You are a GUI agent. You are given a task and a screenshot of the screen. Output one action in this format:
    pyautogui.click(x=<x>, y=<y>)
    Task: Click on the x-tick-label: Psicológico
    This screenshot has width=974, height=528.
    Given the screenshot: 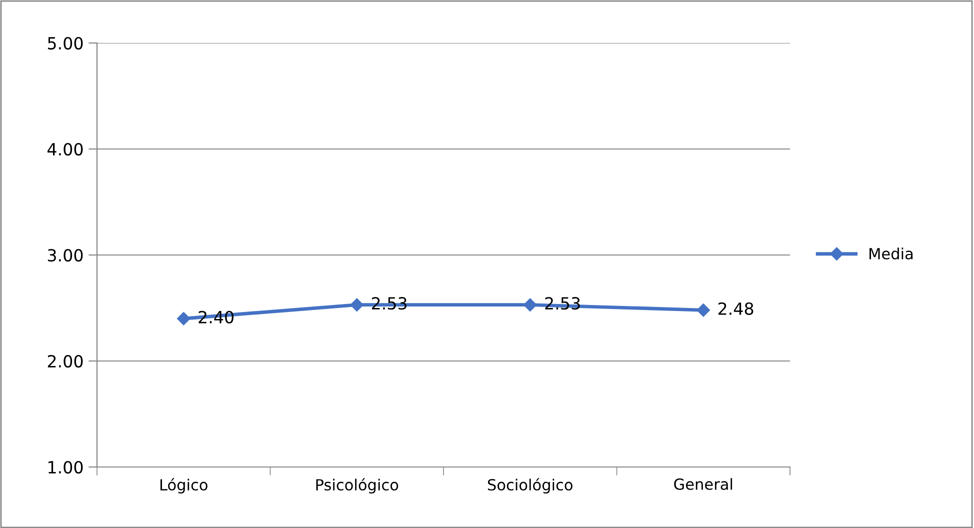 What is the action you would take?
    pyautogui.click(x=357, y=486)
    